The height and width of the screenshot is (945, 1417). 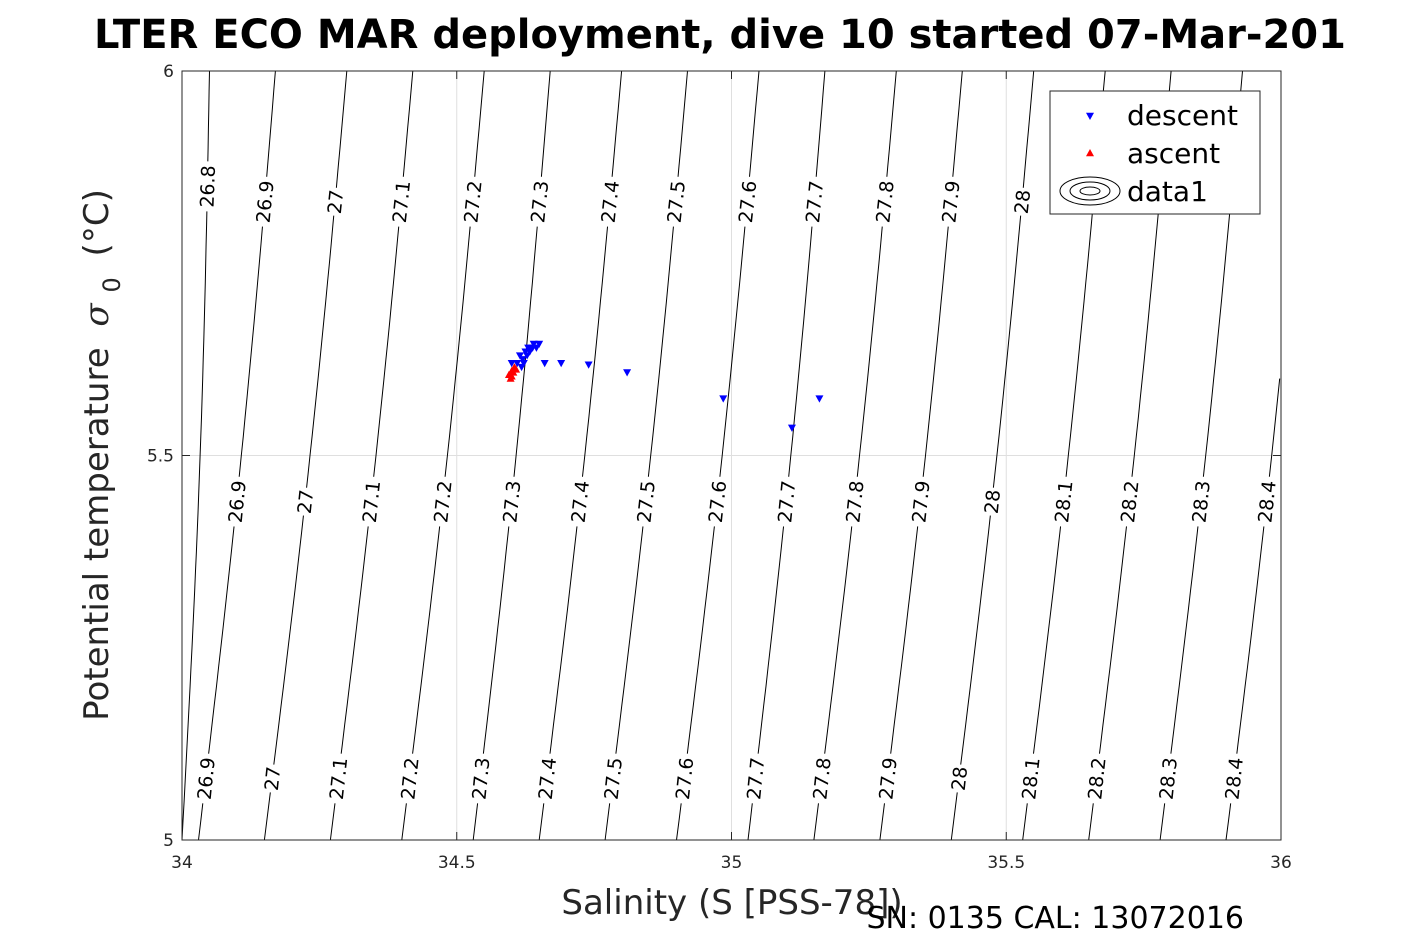 I want to click on svg-text:Potential temperature σ: Potential temperature σ 0 (°C), so click(x=103, y=455).